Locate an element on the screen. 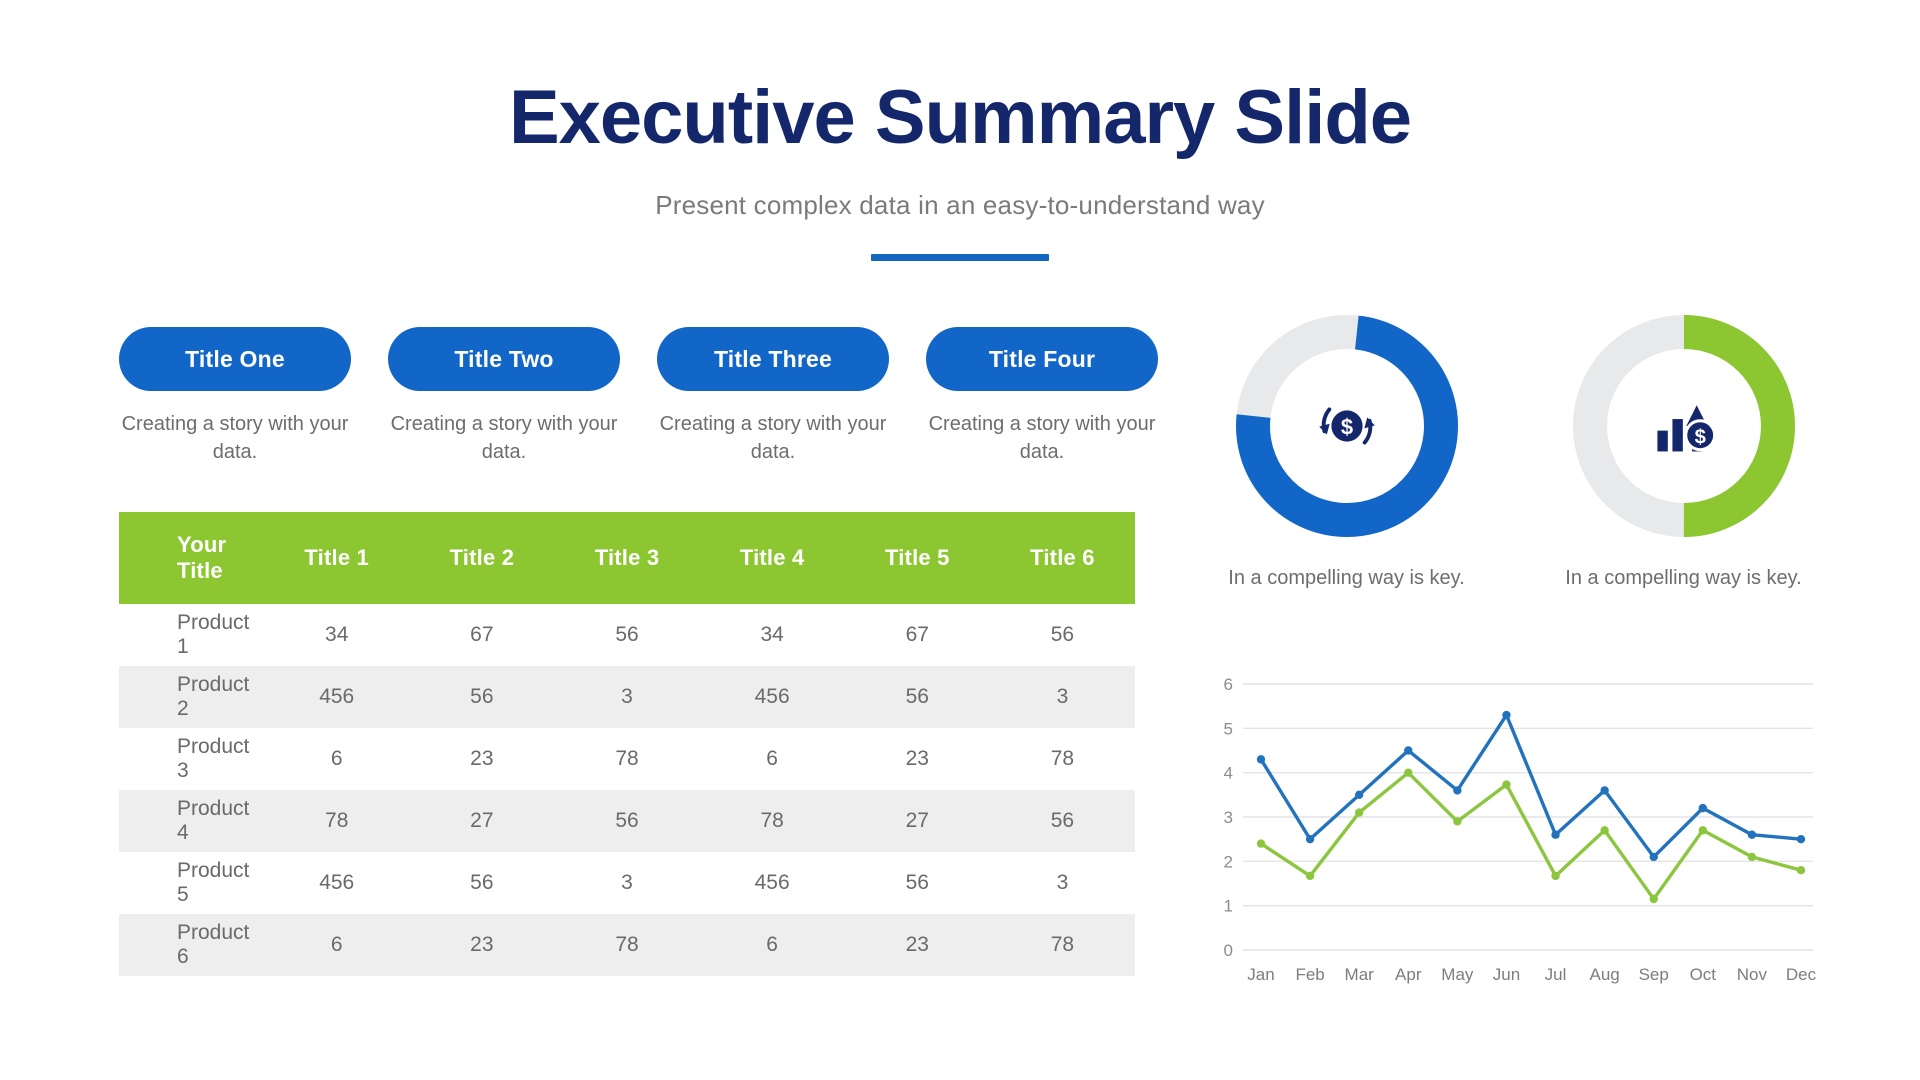 The image size is (1920, 1080). donut-card-1: $ In a compelling way is key. is located at coordinates (1346, 451).